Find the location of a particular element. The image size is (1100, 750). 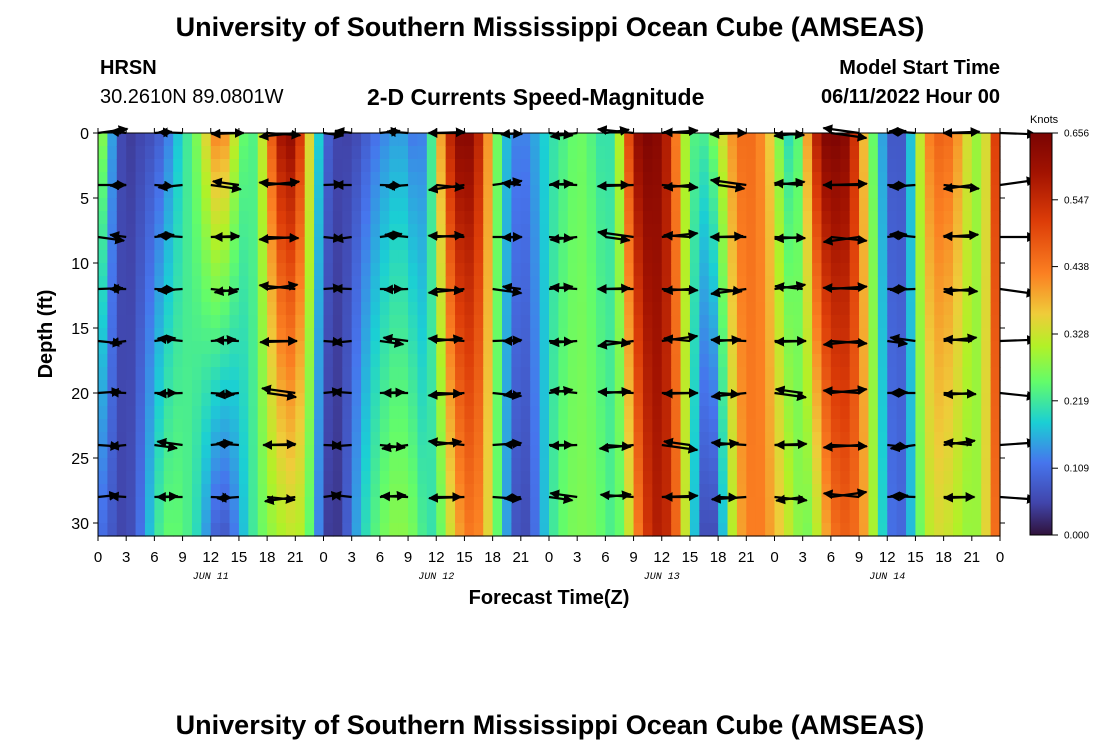

x-tick-label: 21 is located at coordinates (520, 557).